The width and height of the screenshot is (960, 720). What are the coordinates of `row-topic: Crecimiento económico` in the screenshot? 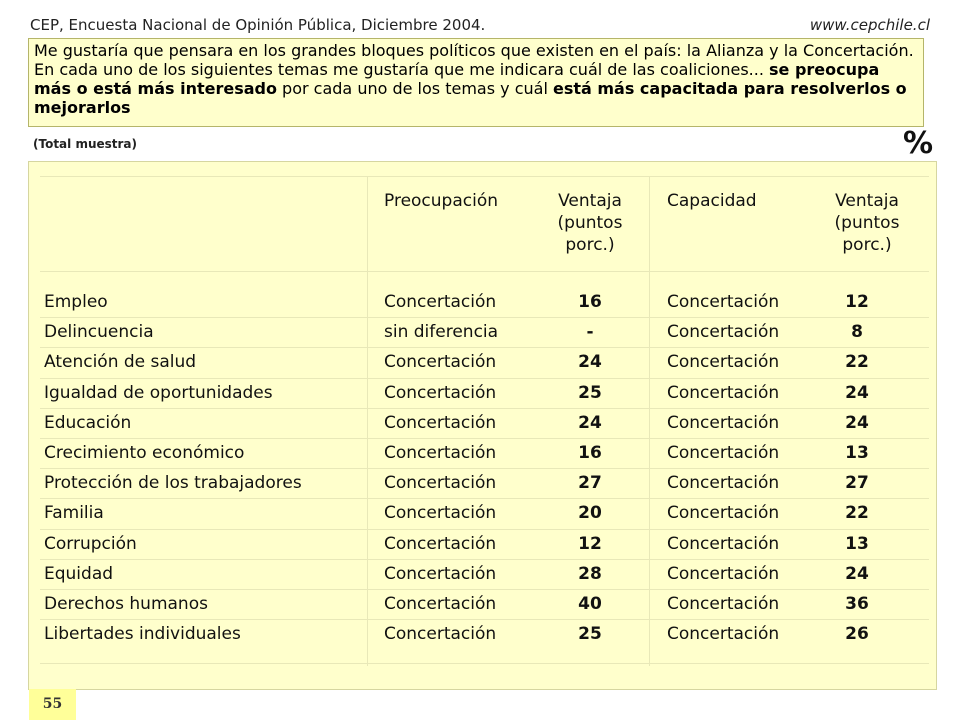 It's located at (144, 453).